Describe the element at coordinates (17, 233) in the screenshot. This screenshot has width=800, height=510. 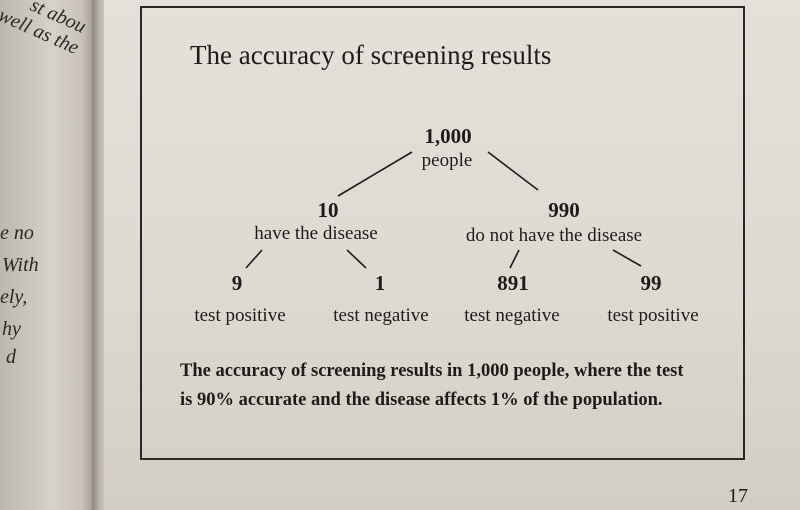
I see `left-page-text-fragment: e no` at that location.